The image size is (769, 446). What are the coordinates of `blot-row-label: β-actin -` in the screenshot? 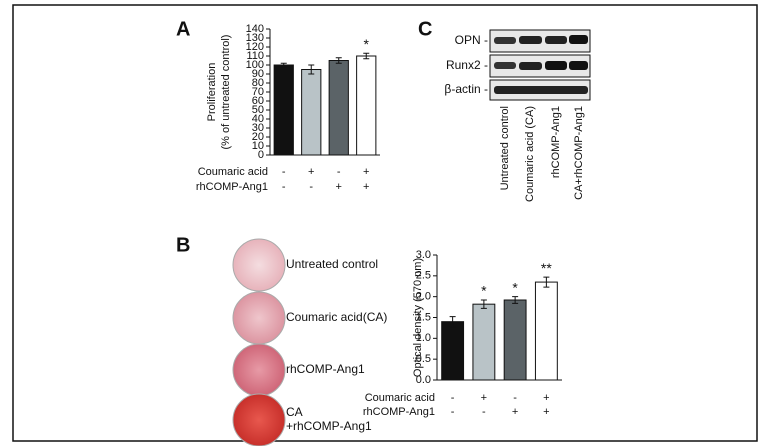 It's located at (466, 89).